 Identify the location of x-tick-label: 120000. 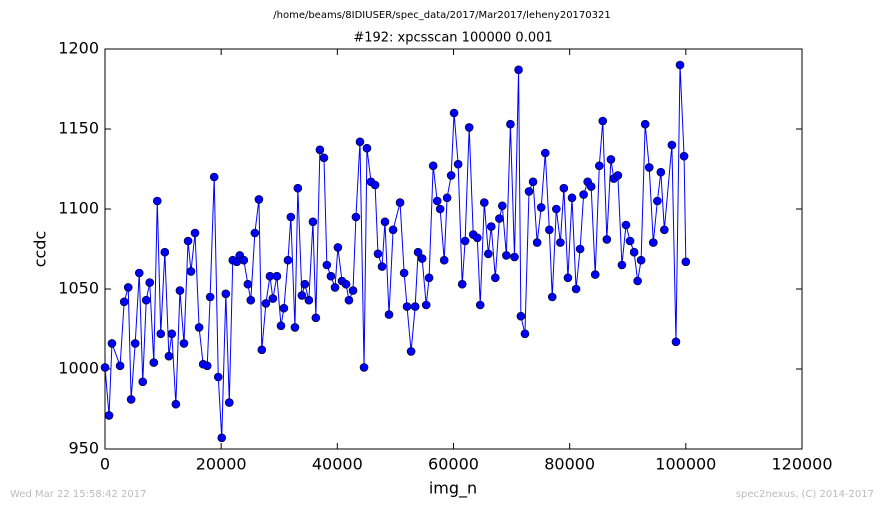
(801, 464).